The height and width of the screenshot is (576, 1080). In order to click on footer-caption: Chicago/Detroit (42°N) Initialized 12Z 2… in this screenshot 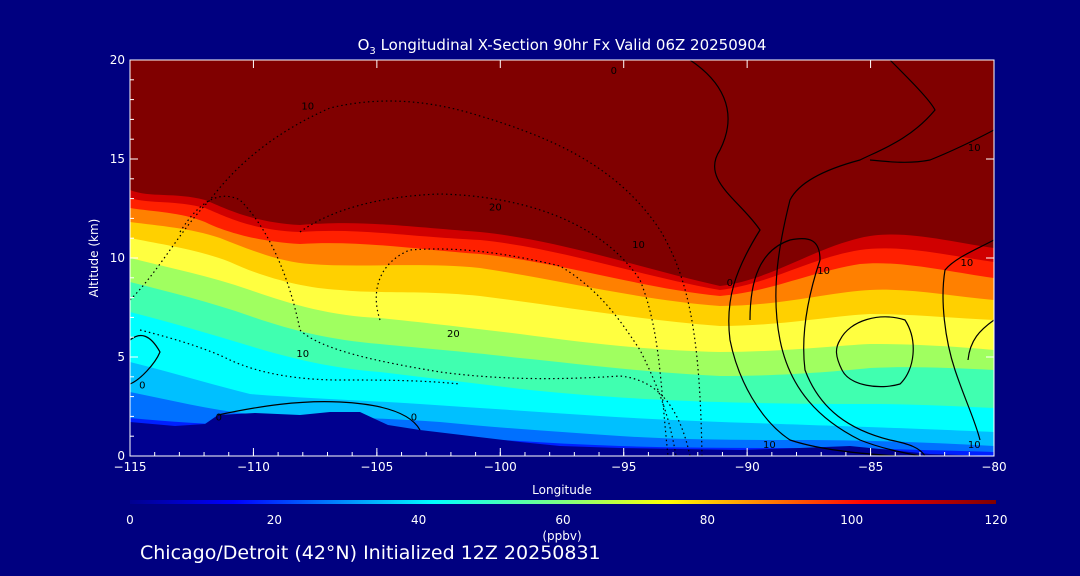, I will do `click(370, 553)`.